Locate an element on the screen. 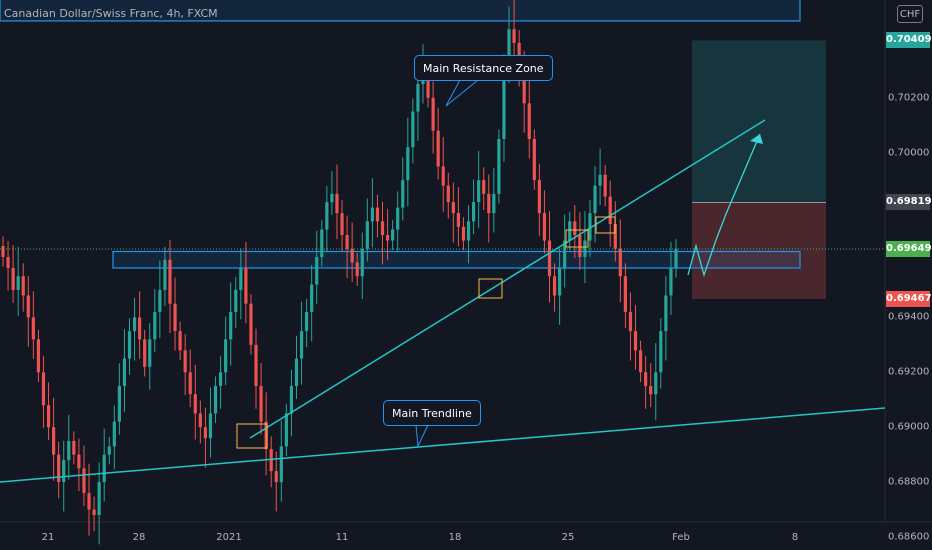  main-trendline is located at coordinates (443, 445).